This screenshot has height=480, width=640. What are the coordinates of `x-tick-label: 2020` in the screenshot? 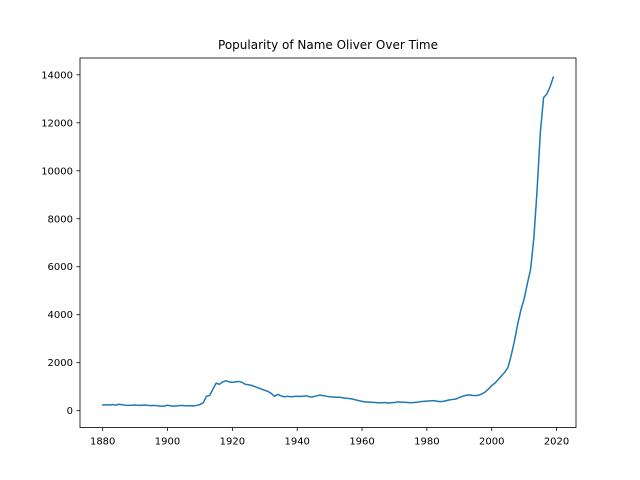 It's located at (556, 442).